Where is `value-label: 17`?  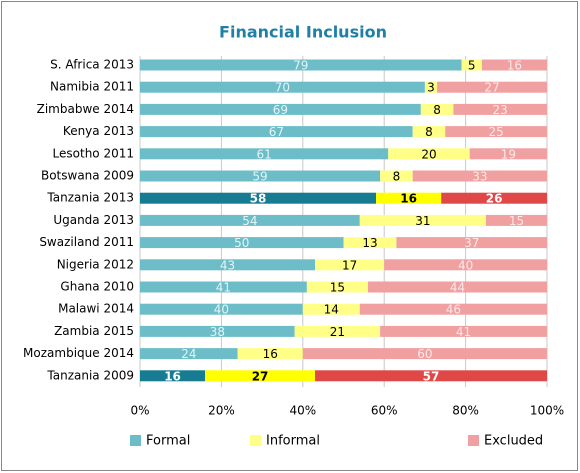
value-label: 17 is located at coordinates (349, 265).